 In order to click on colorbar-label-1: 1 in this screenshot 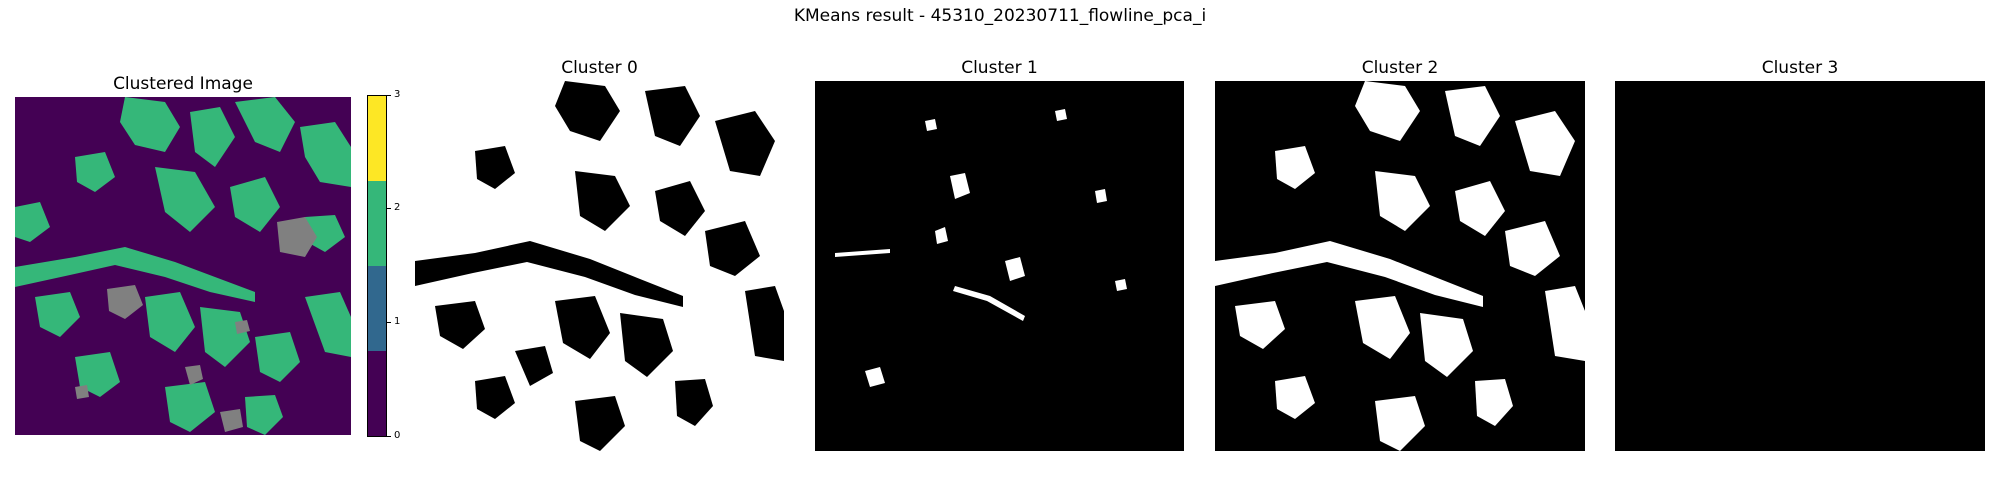, I will do `click(397, 321)`.